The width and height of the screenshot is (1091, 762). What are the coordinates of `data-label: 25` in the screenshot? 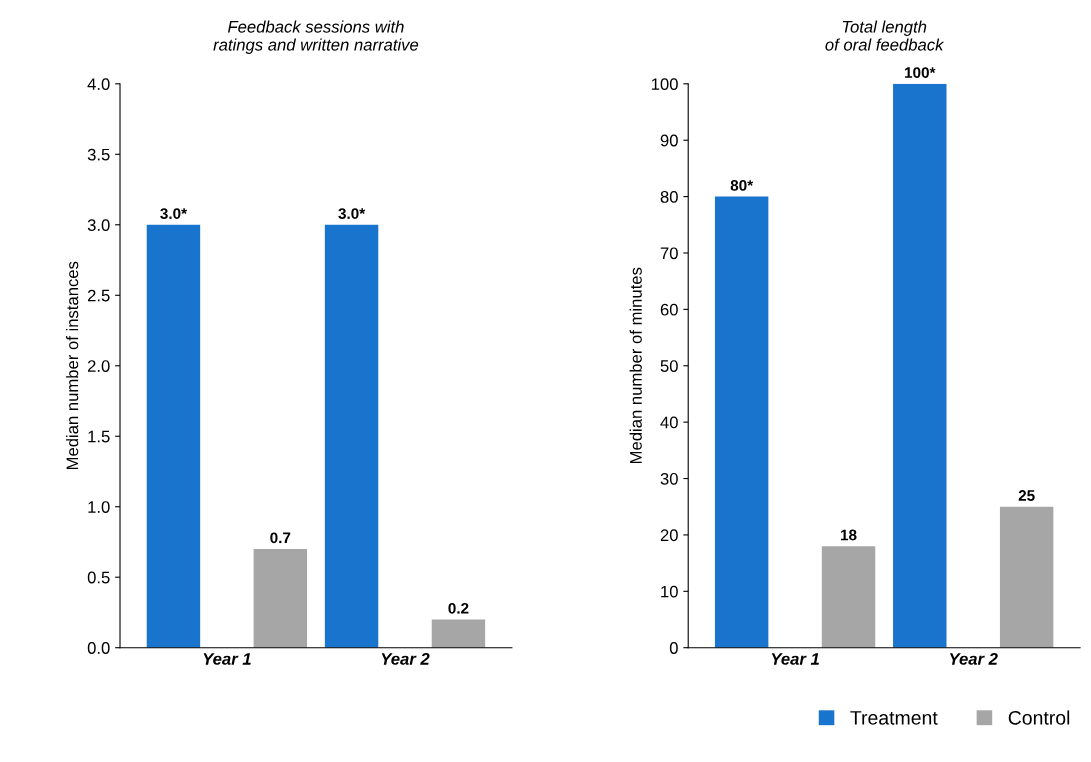 It's located at (1026, 495).